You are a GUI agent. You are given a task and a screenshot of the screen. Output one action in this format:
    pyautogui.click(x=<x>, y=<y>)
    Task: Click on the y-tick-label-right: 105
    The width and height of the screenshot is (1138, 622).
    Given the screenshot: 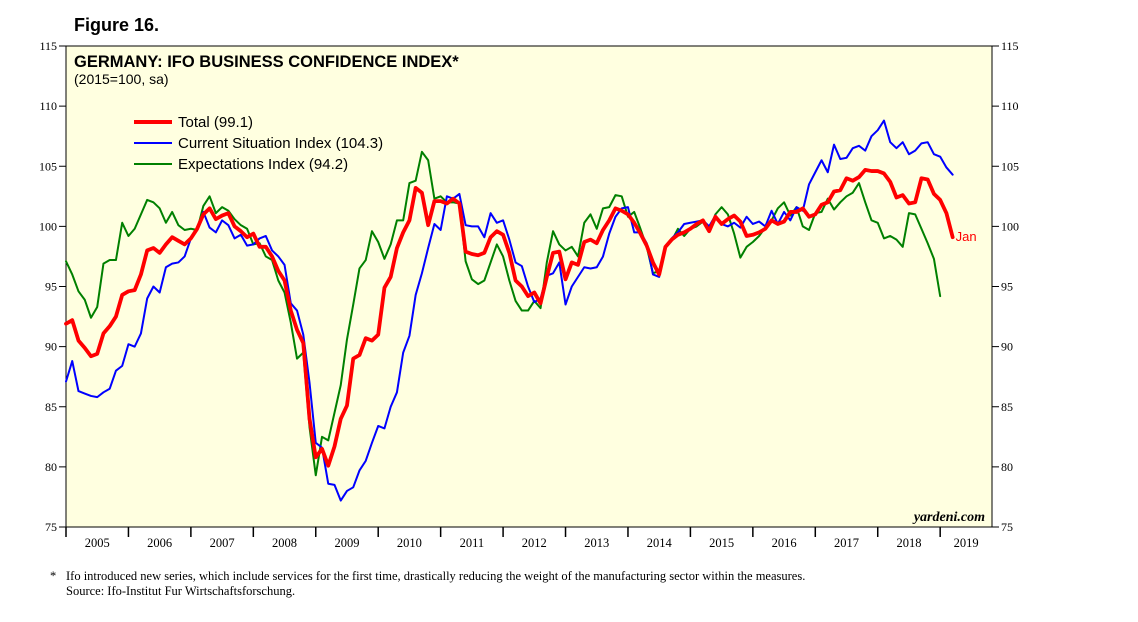 What is the action you would take?
    pyautogui.click(x=1010, y=166)
    